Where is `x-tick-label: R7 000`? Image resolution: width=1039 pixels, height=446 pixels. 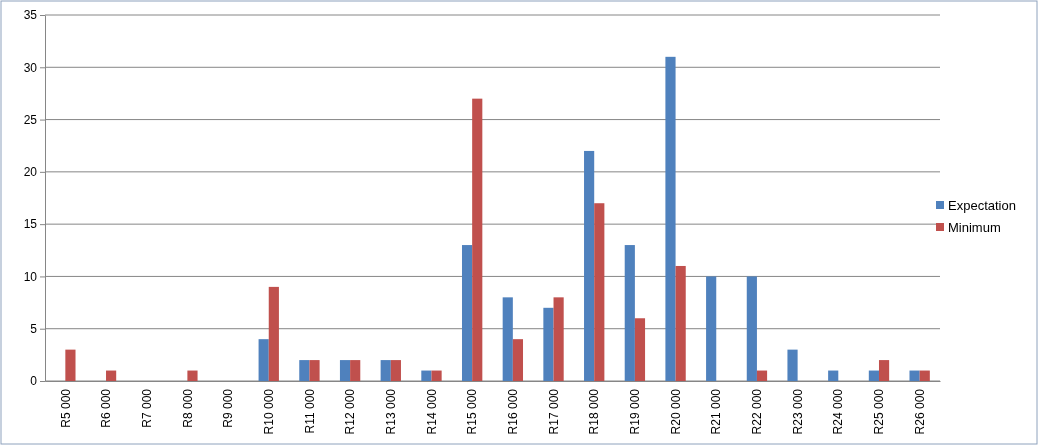
x-tick-label: R7 000 is located at coordinates (146, 408).